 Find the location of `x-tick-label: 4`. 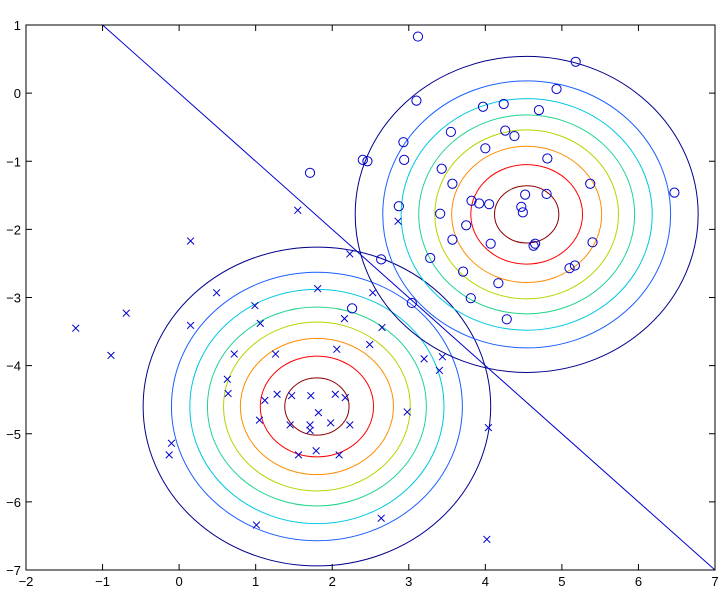

x-tick-label: 4 is located at coordinates (485, 581).